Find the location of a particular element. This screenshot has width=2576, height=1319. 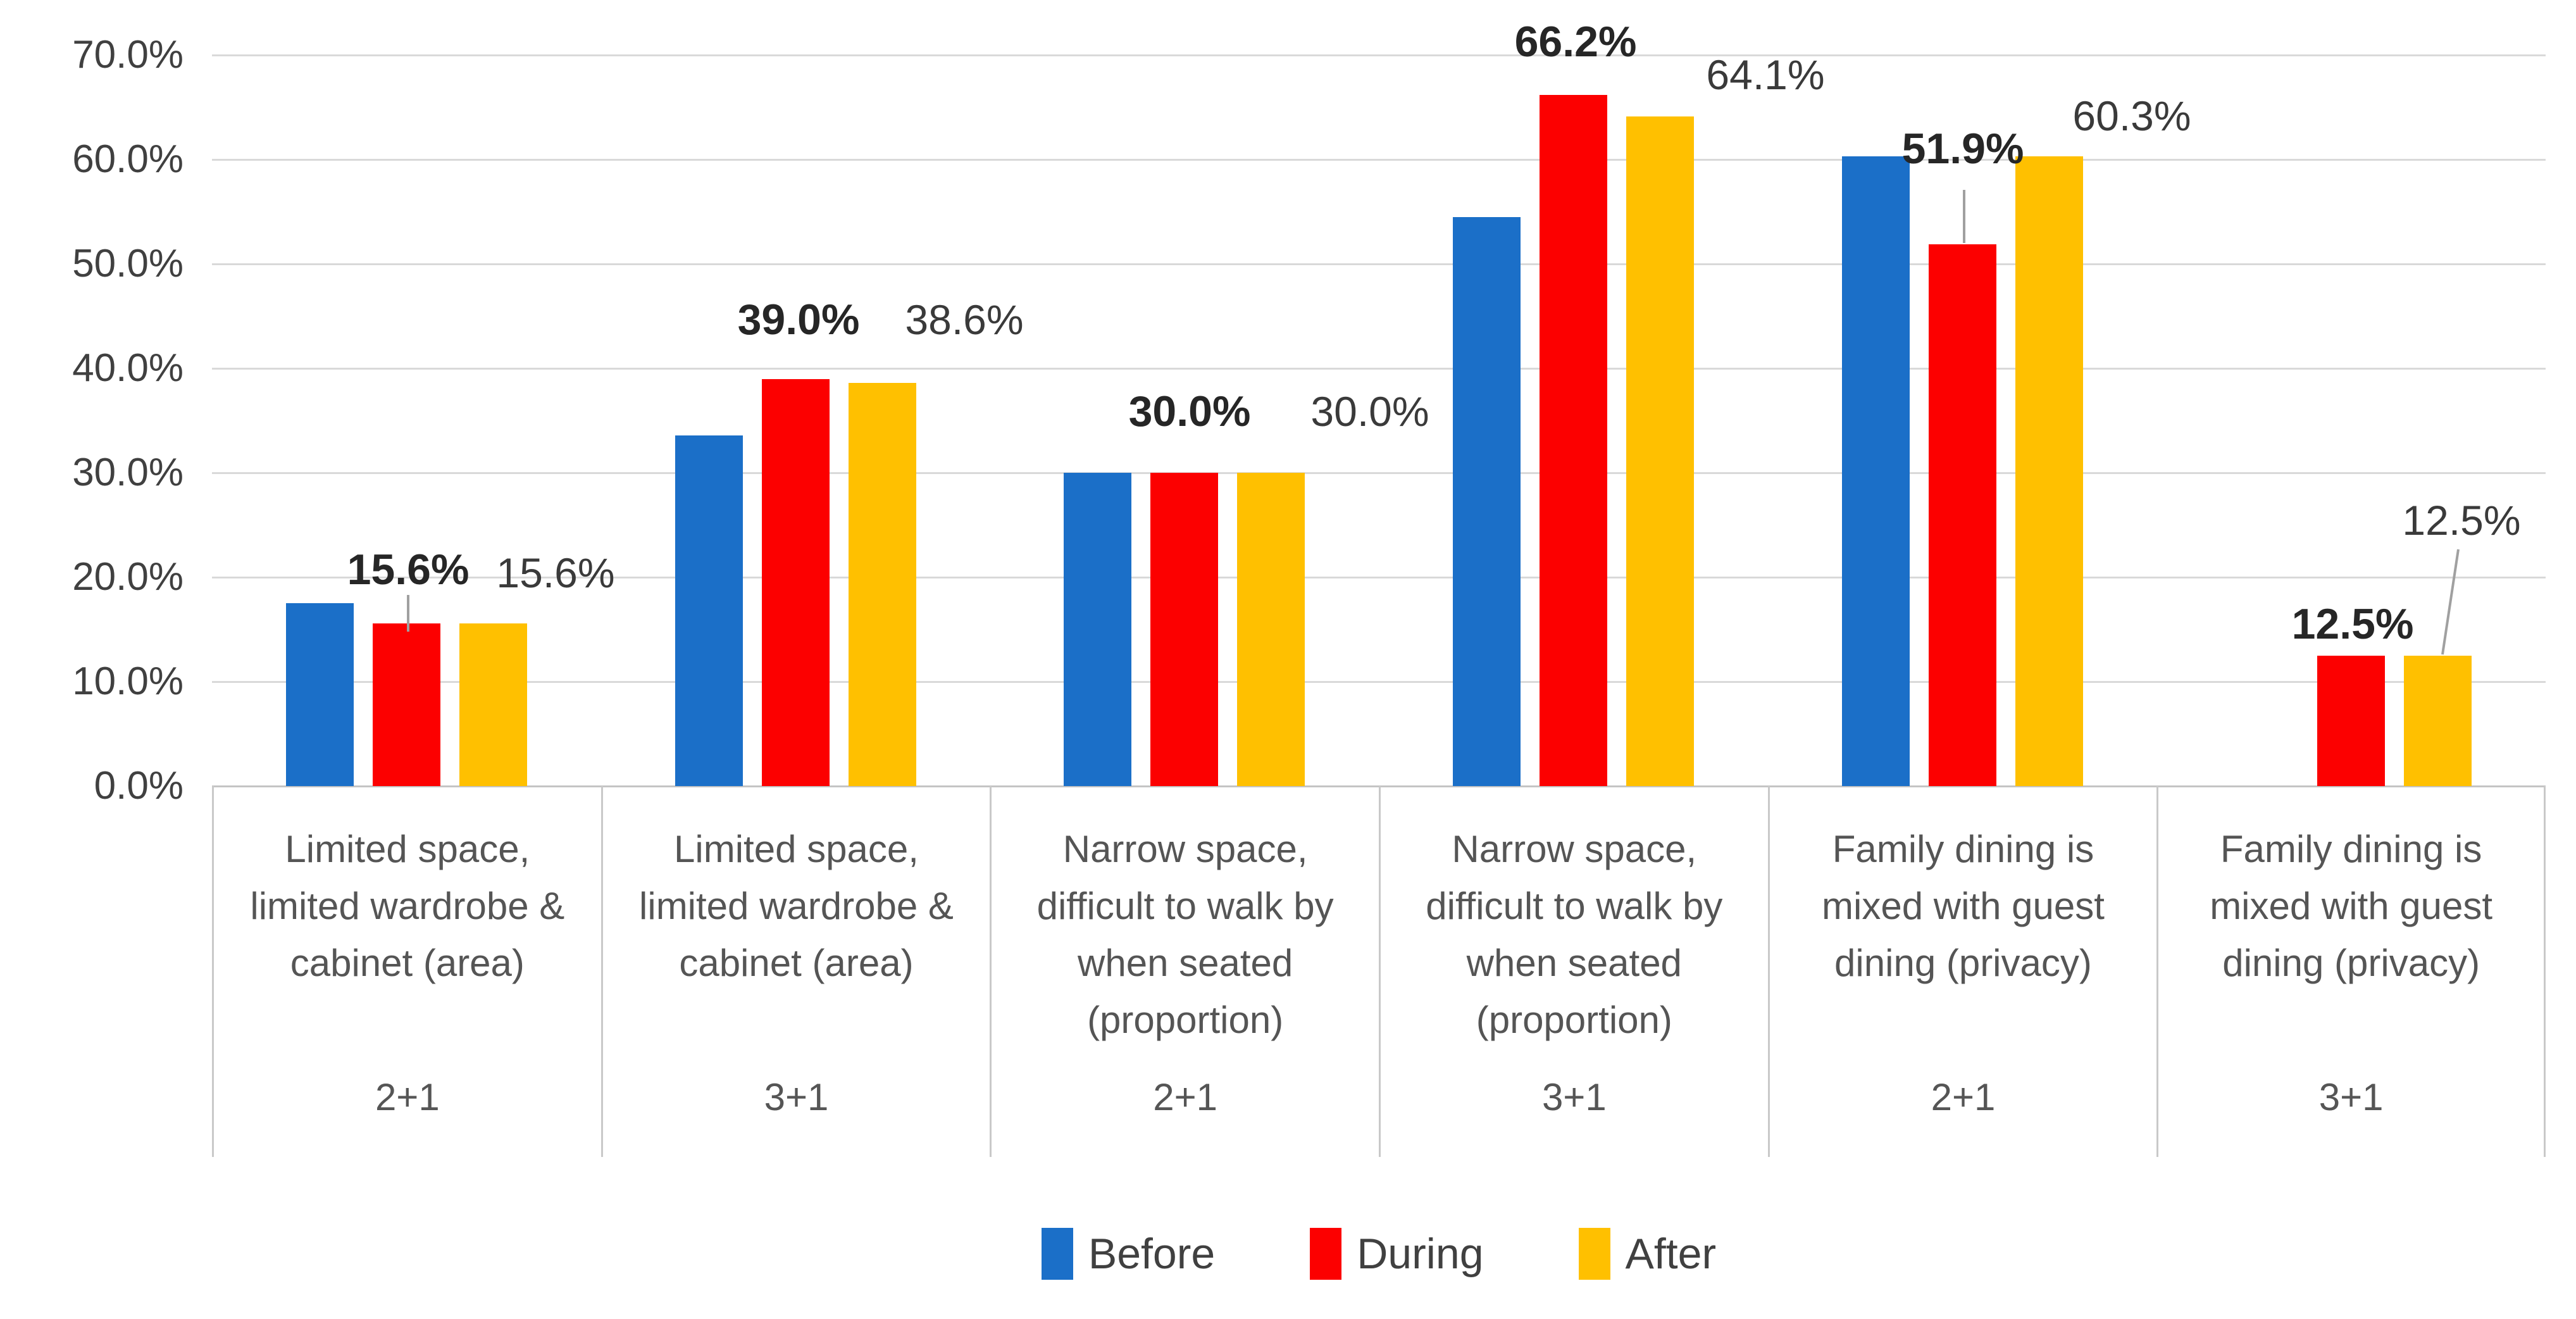

legend: Before During After is located at coordinates (1379, 1254).